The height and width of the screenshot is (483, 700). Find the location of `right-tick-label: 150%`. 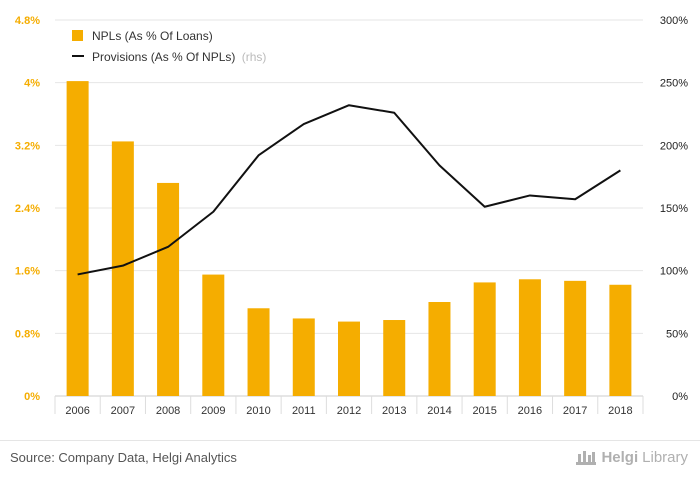

right-tick-label: 150% is located at coordinates (674, 209).